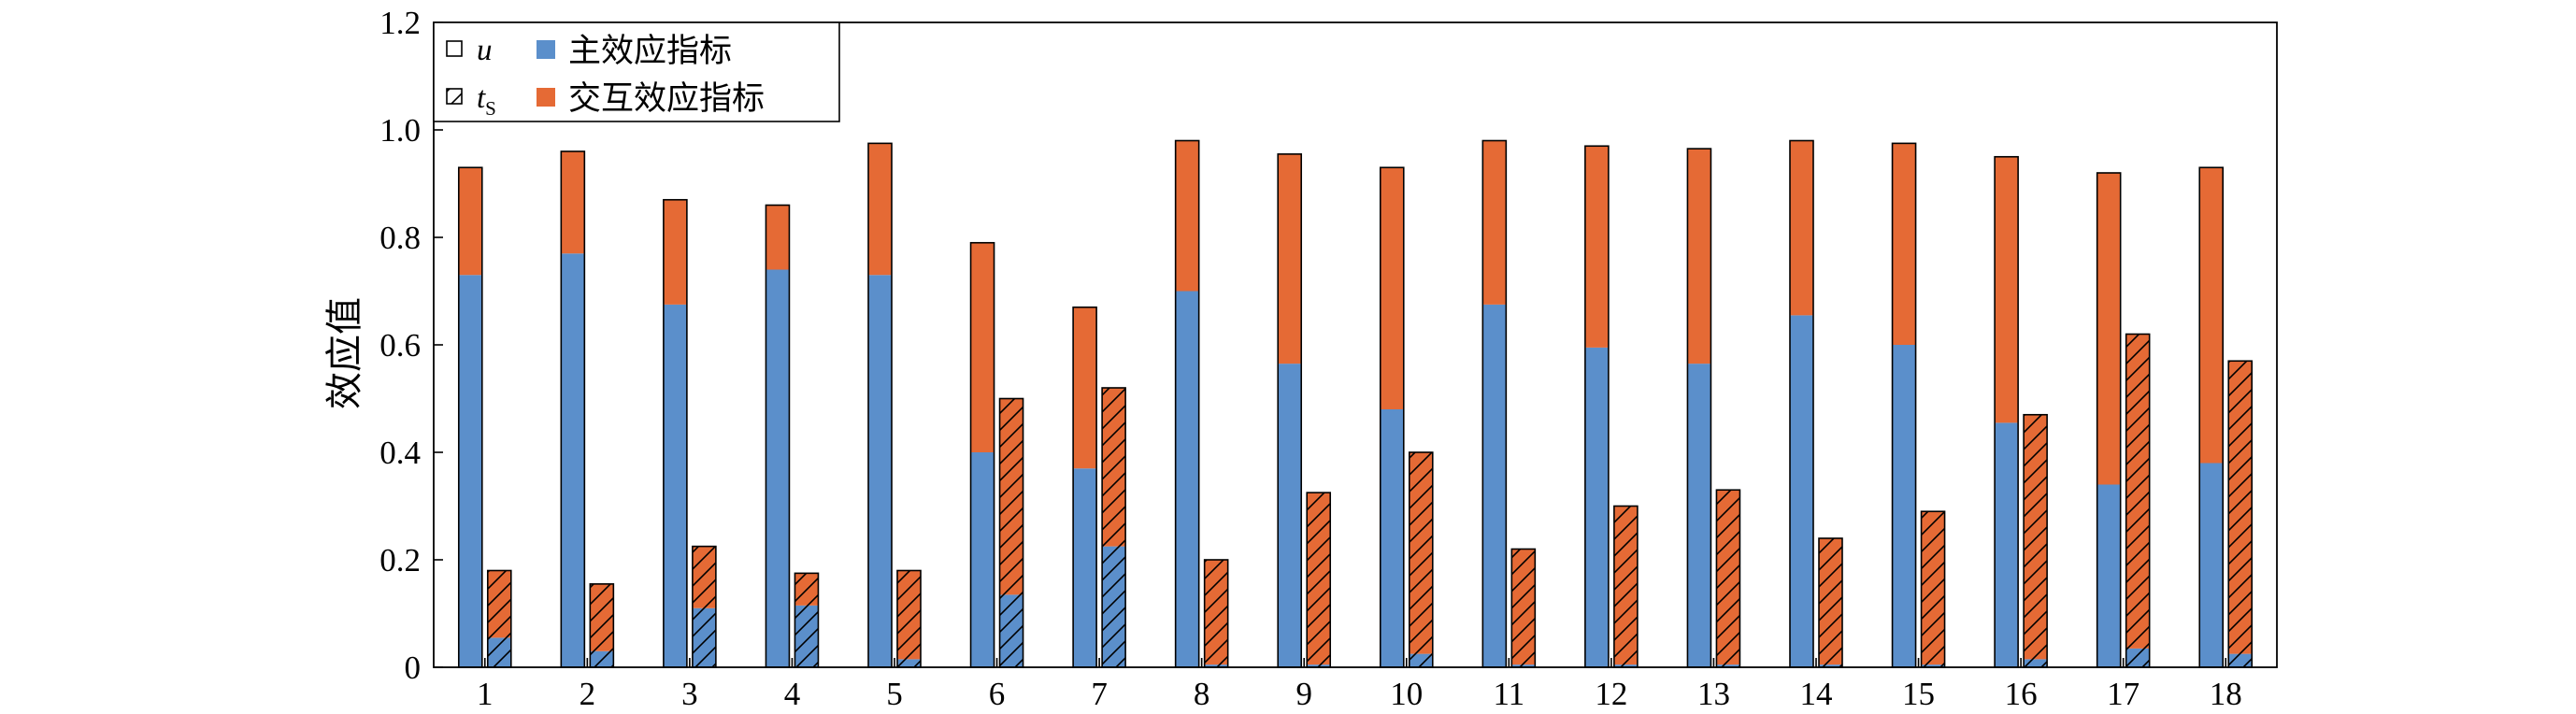 This screenshot has height=714, width=2576. I want to click on x-tick-label-12: 12, so click(1611, 694).